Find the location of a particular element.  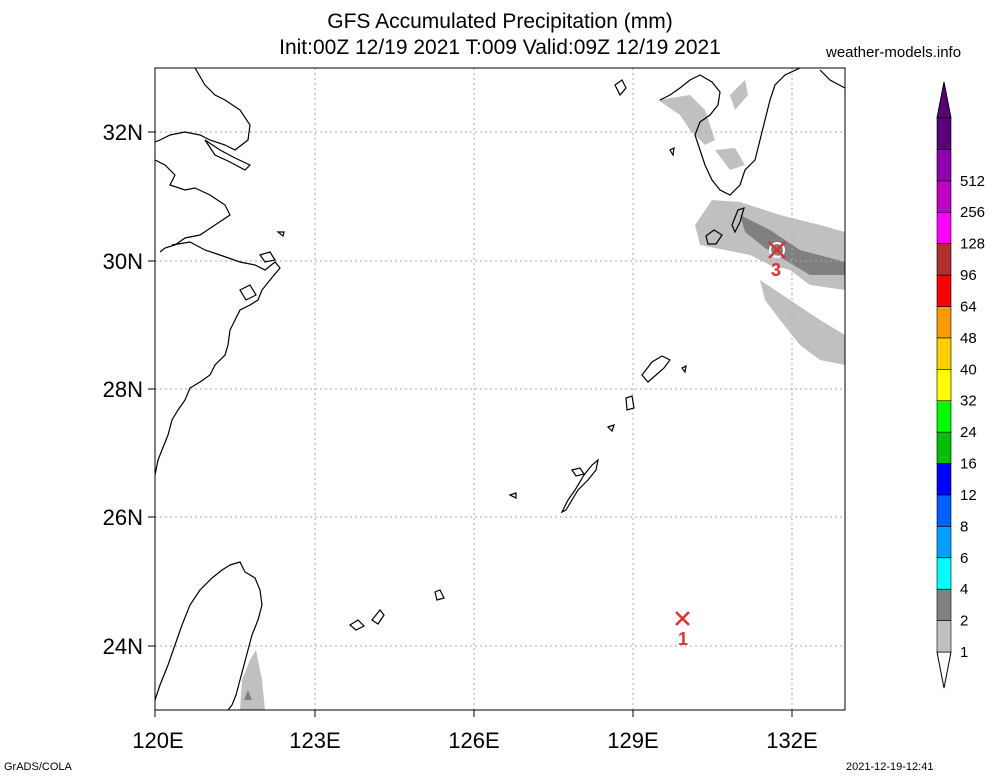

colorbar-label: 512 is located at coordinates (972, 181).